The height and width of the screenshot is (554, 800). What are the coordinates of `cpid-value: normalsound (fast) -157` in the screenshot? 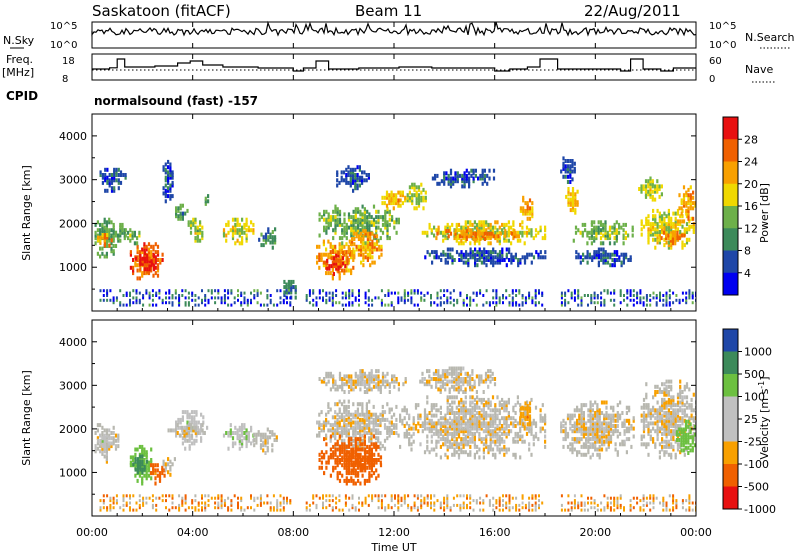 It's located at (176, 101).